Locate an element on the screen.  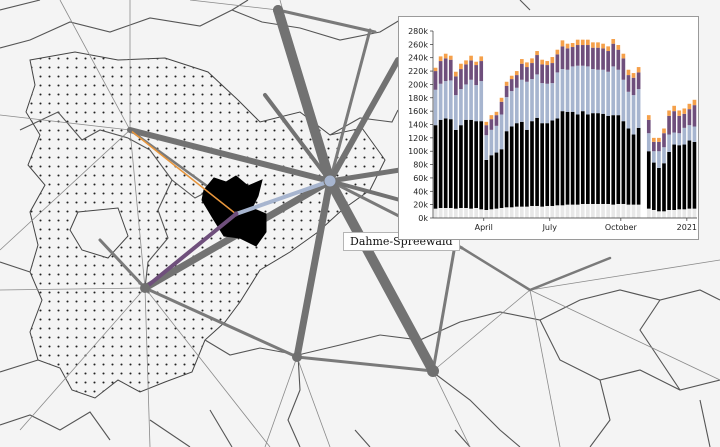
y-tick-label: 120k is located at coordinates (418, 138).